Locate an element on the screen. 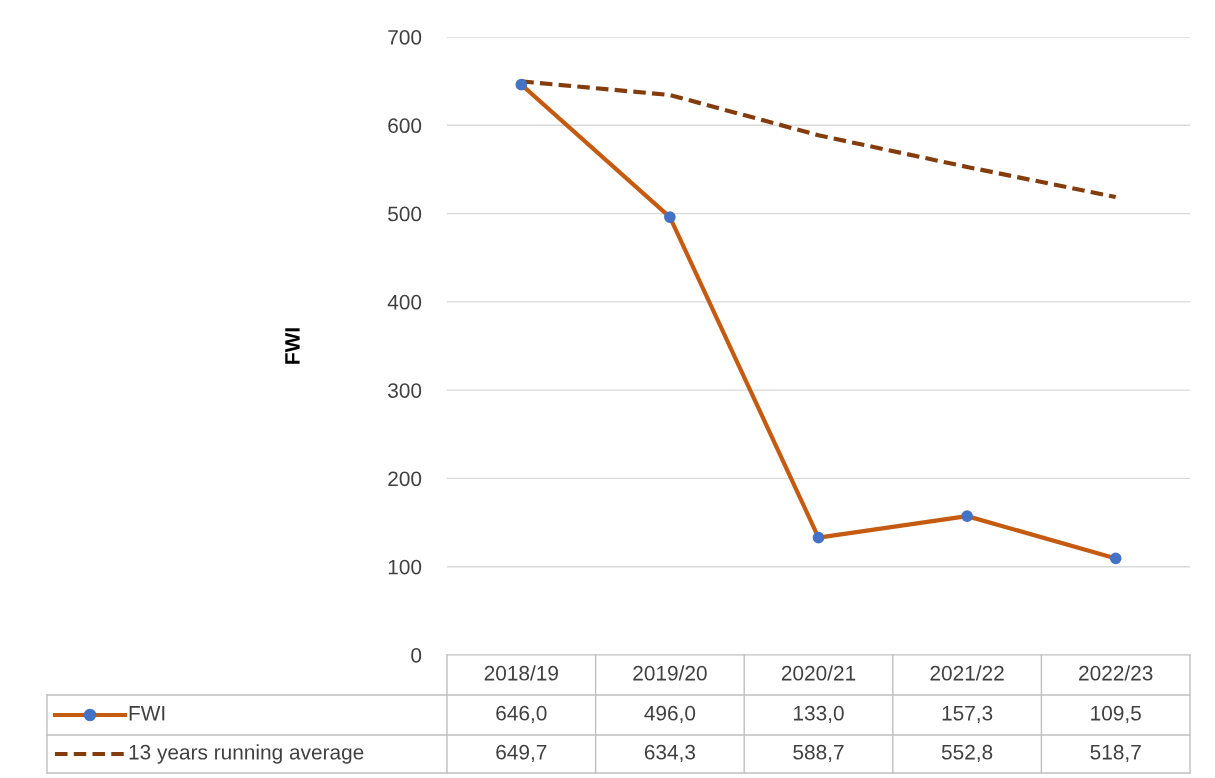 The image size is (1215, 778). y-axis-title: FWI is located at coordinates (292, 346).